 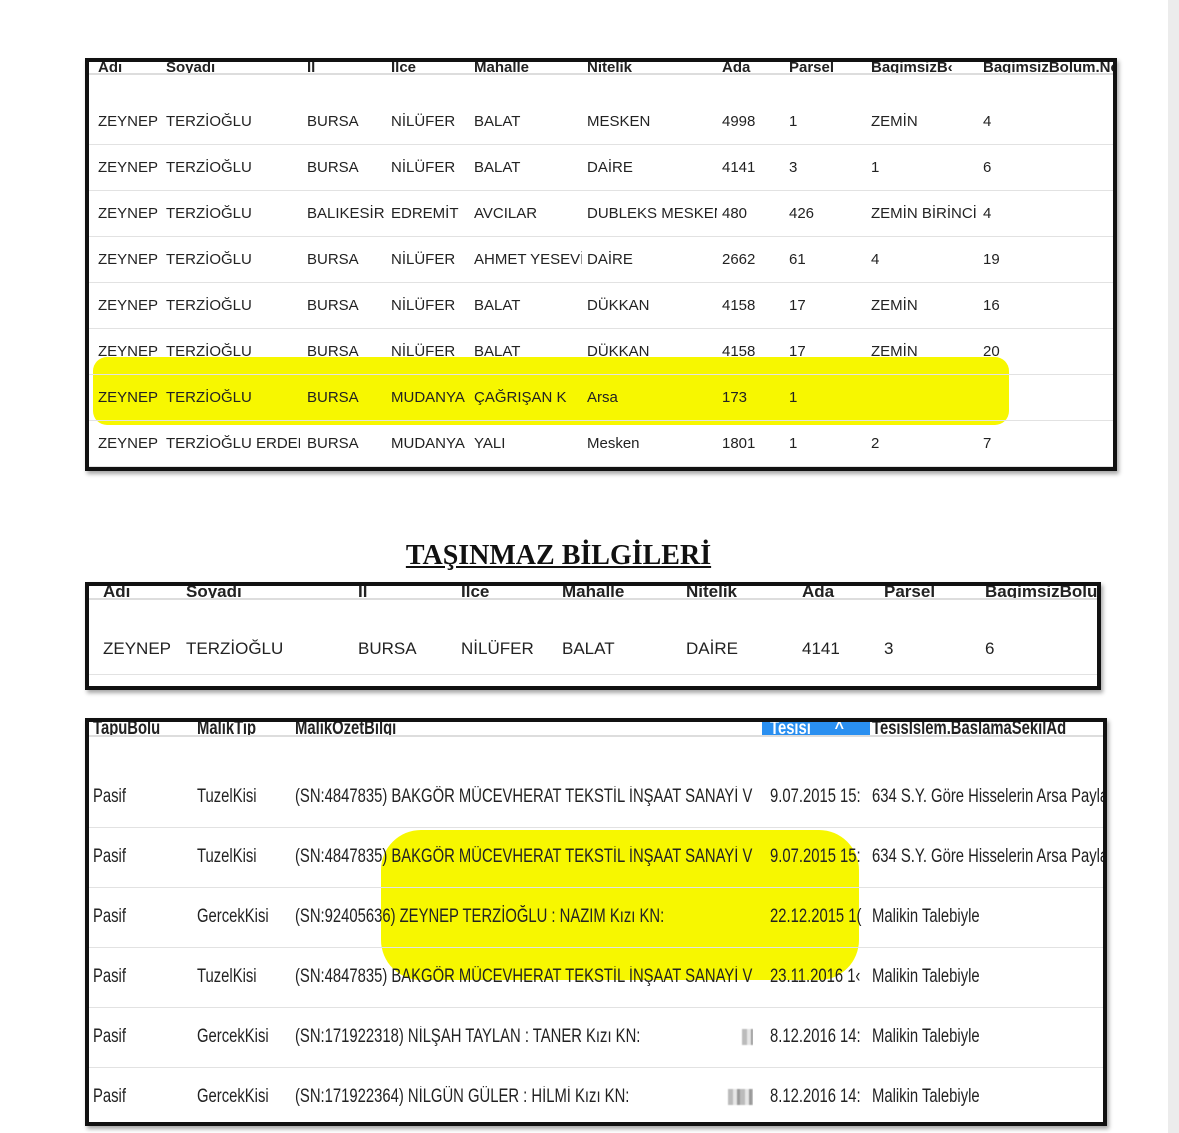 I want to click on cell-value: TuzelKisi, so click(x=227, y=976).